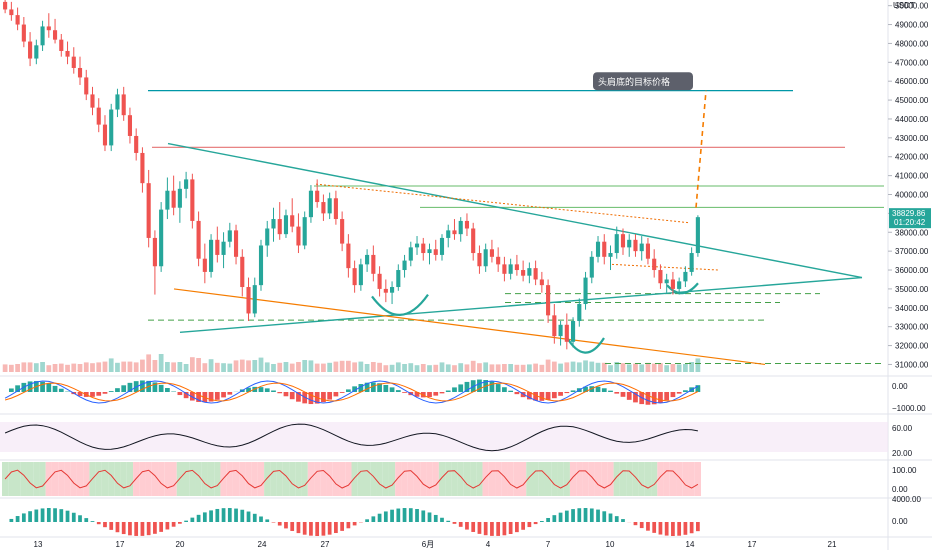 Image resolution: width=932 pixels, height=555 pixels. What do you see at coordinates (912, 100) in the screenshot?
I see `y-tick-label: 45000.00` at bounding box center [912, 100].